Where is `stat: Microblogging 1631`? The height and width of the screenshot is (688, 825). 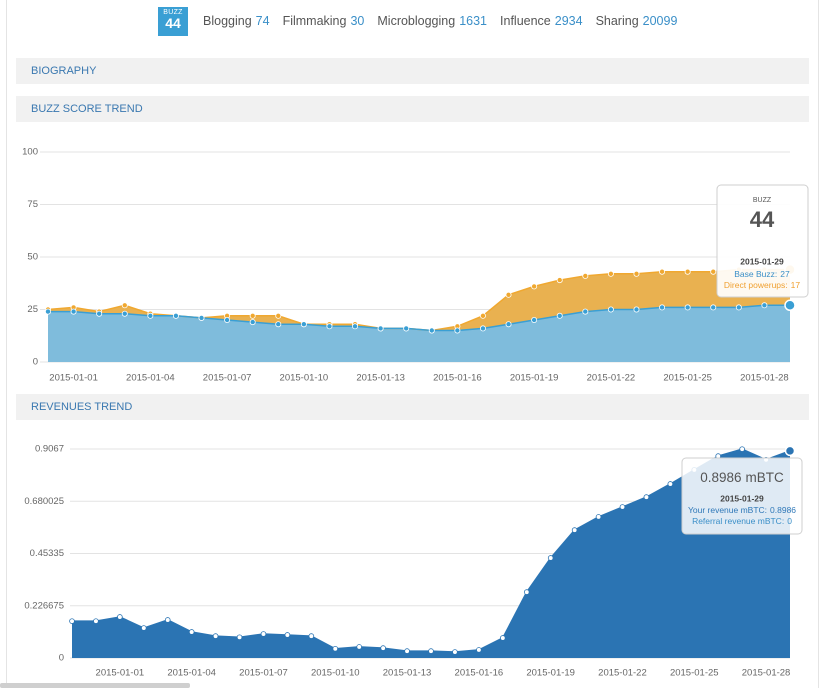
stat: Microblogging 1631 is located at coordinates (432, 21).